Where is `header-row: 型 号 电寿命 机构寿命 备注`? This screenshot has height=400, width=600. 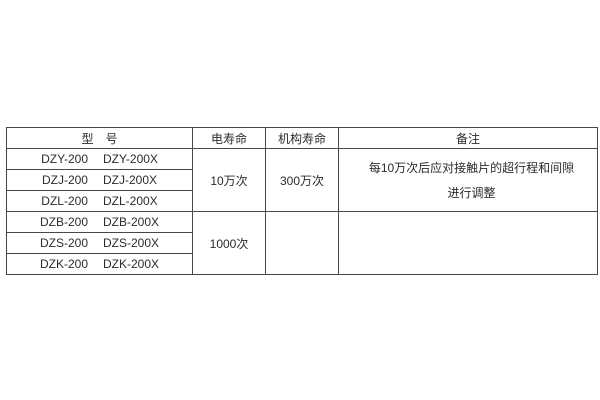
header-row: 型 号 电寿命 机构寿命 备注 is located at coordinates (302, 138).